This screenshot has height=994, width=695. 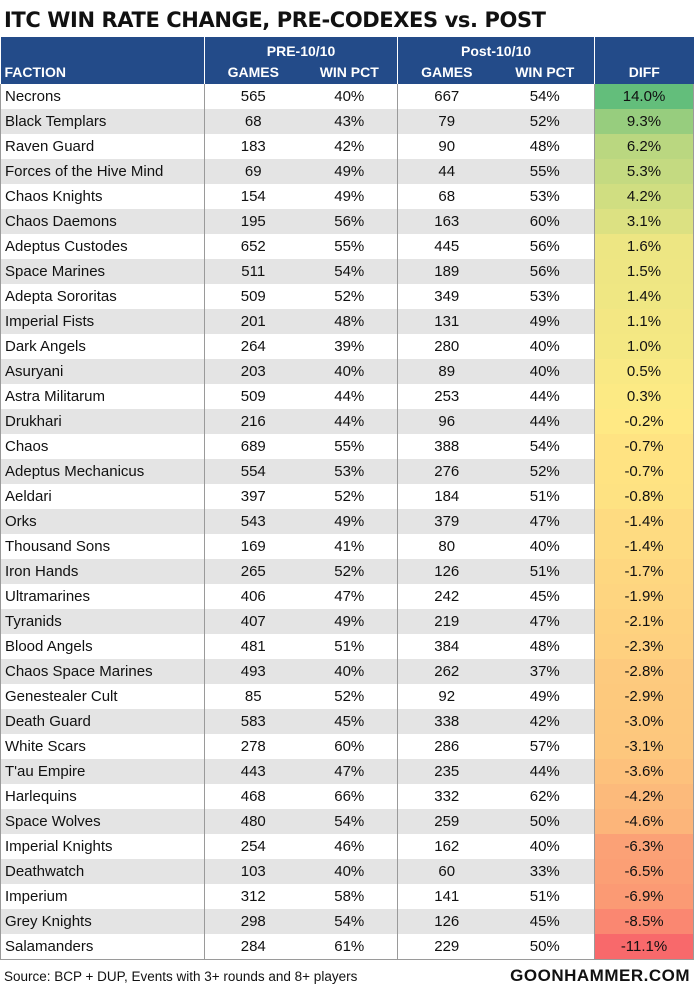 What do you see at coordinates (347, 921) in the screenshot?
I see `table-row: Grey Knights 298 54% 126 45% -8.5%` at bounding box center [347, 921].